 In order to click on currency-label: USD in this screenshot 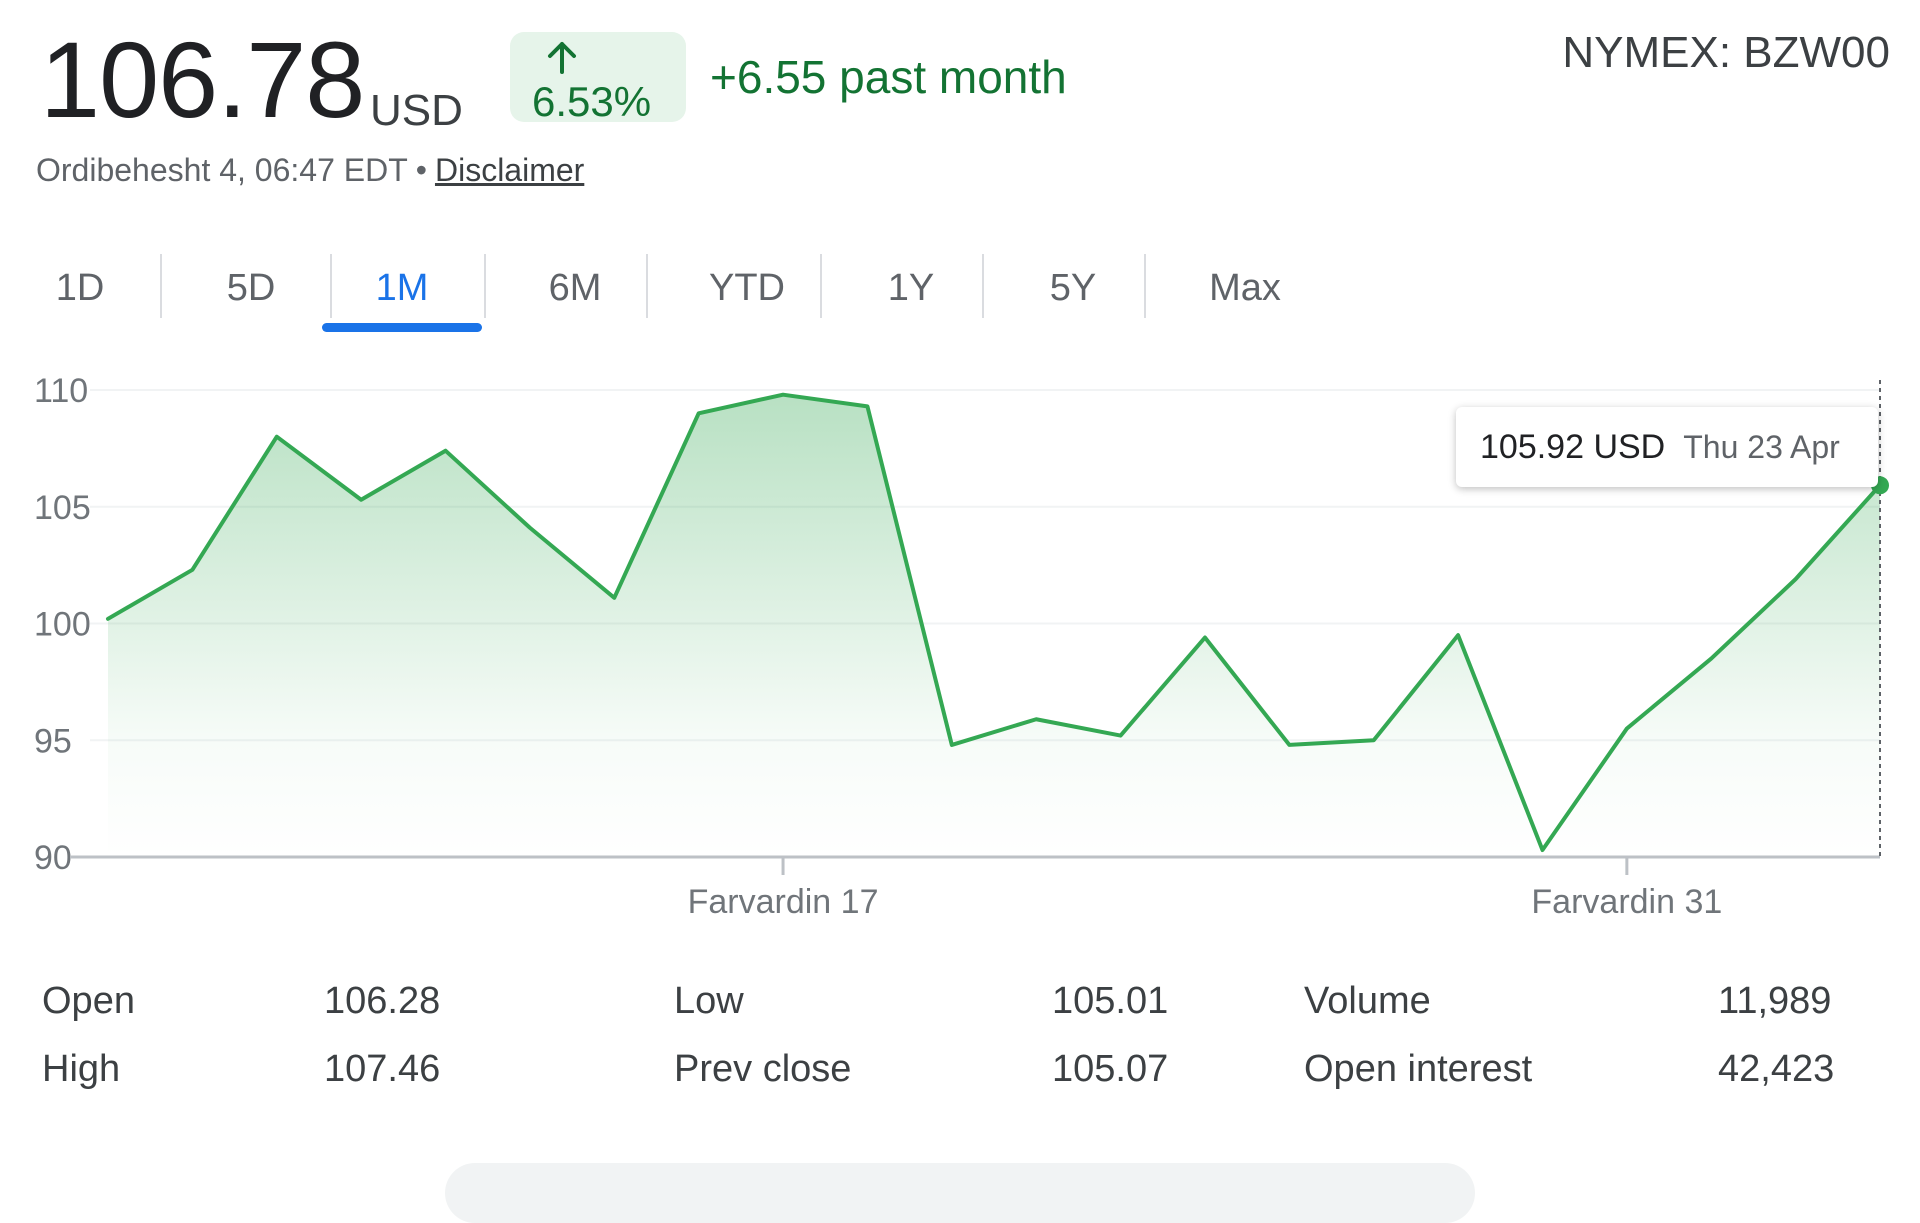, I will do `click(416, 110)`.